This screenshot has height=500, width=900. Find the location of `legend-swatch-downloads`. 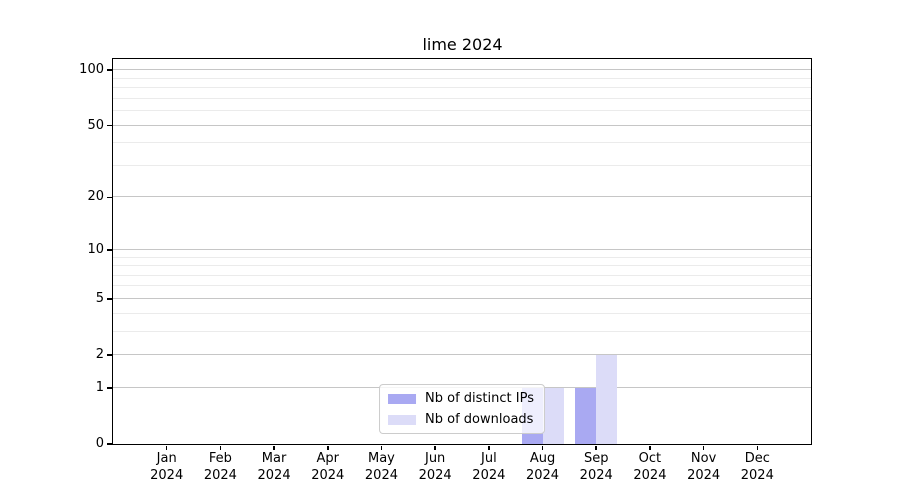

legend-swatch-downloads is located at coordinates (402, 419).